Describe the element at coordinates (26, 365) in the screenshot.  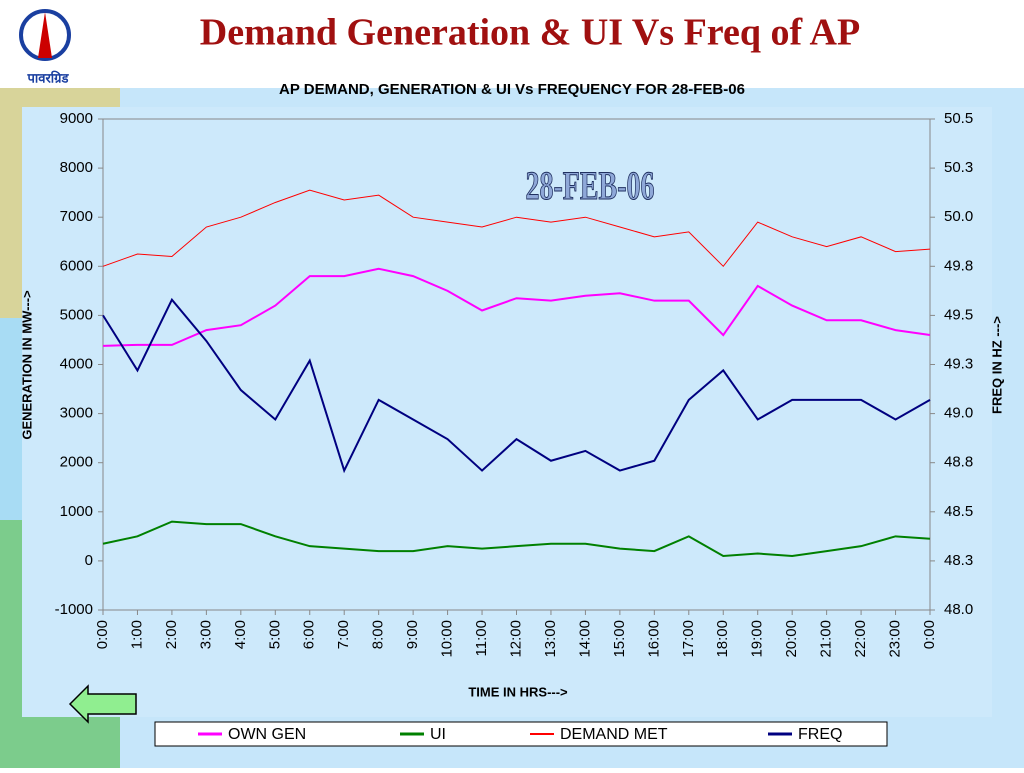
I see `y-axis-label: GENERATION IN MW--->` at that location.